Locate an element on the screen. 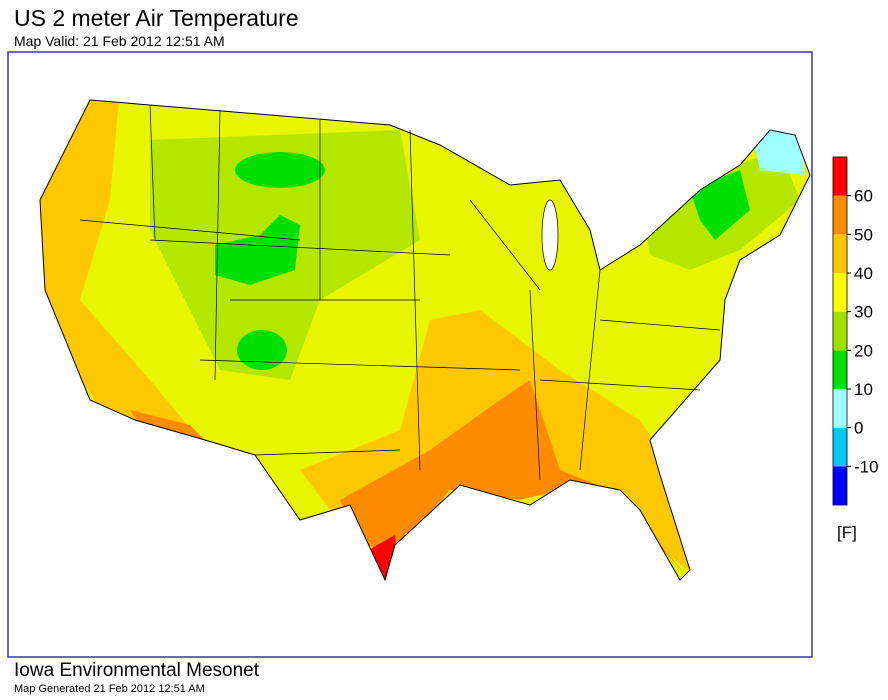 Image resolution: width=888 pixels, height=700 pixels. footer-generated: Map Generated 21 Feb 2012 12:51 AM is located at coordinates (109, 689).